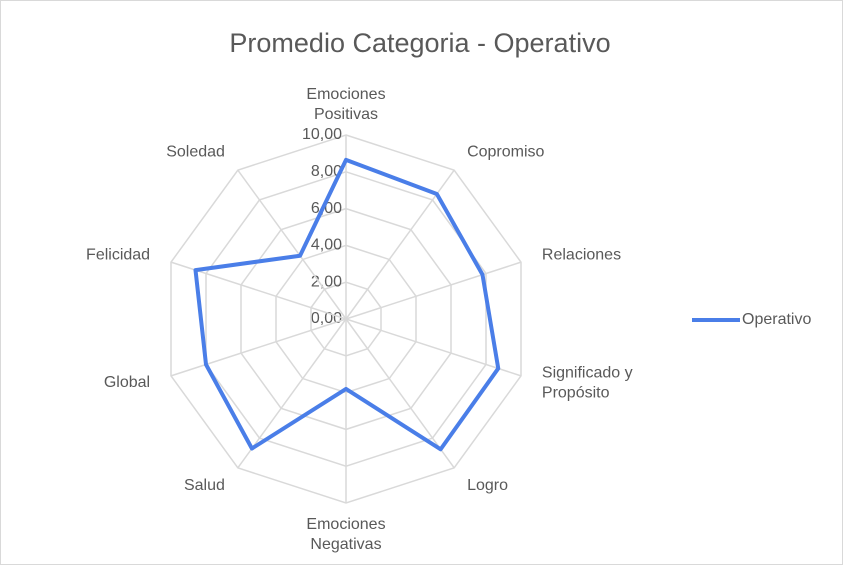 This screenshot has height=565, width=843. What do you see at coordinates (776, 319) in the screenshot?
I see `legend-label: Operativo` at bounding box center [776, 319].